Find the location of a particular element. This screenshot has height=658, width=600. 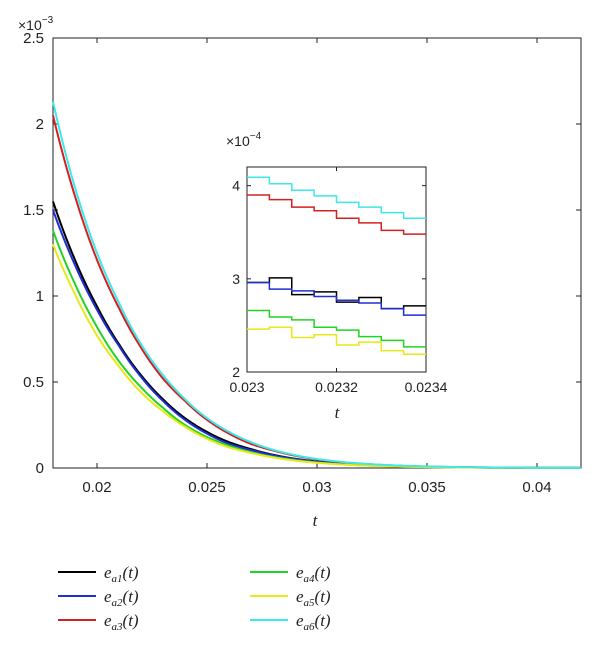

inset-series-line-a3 is located at coordinates (336, 214).